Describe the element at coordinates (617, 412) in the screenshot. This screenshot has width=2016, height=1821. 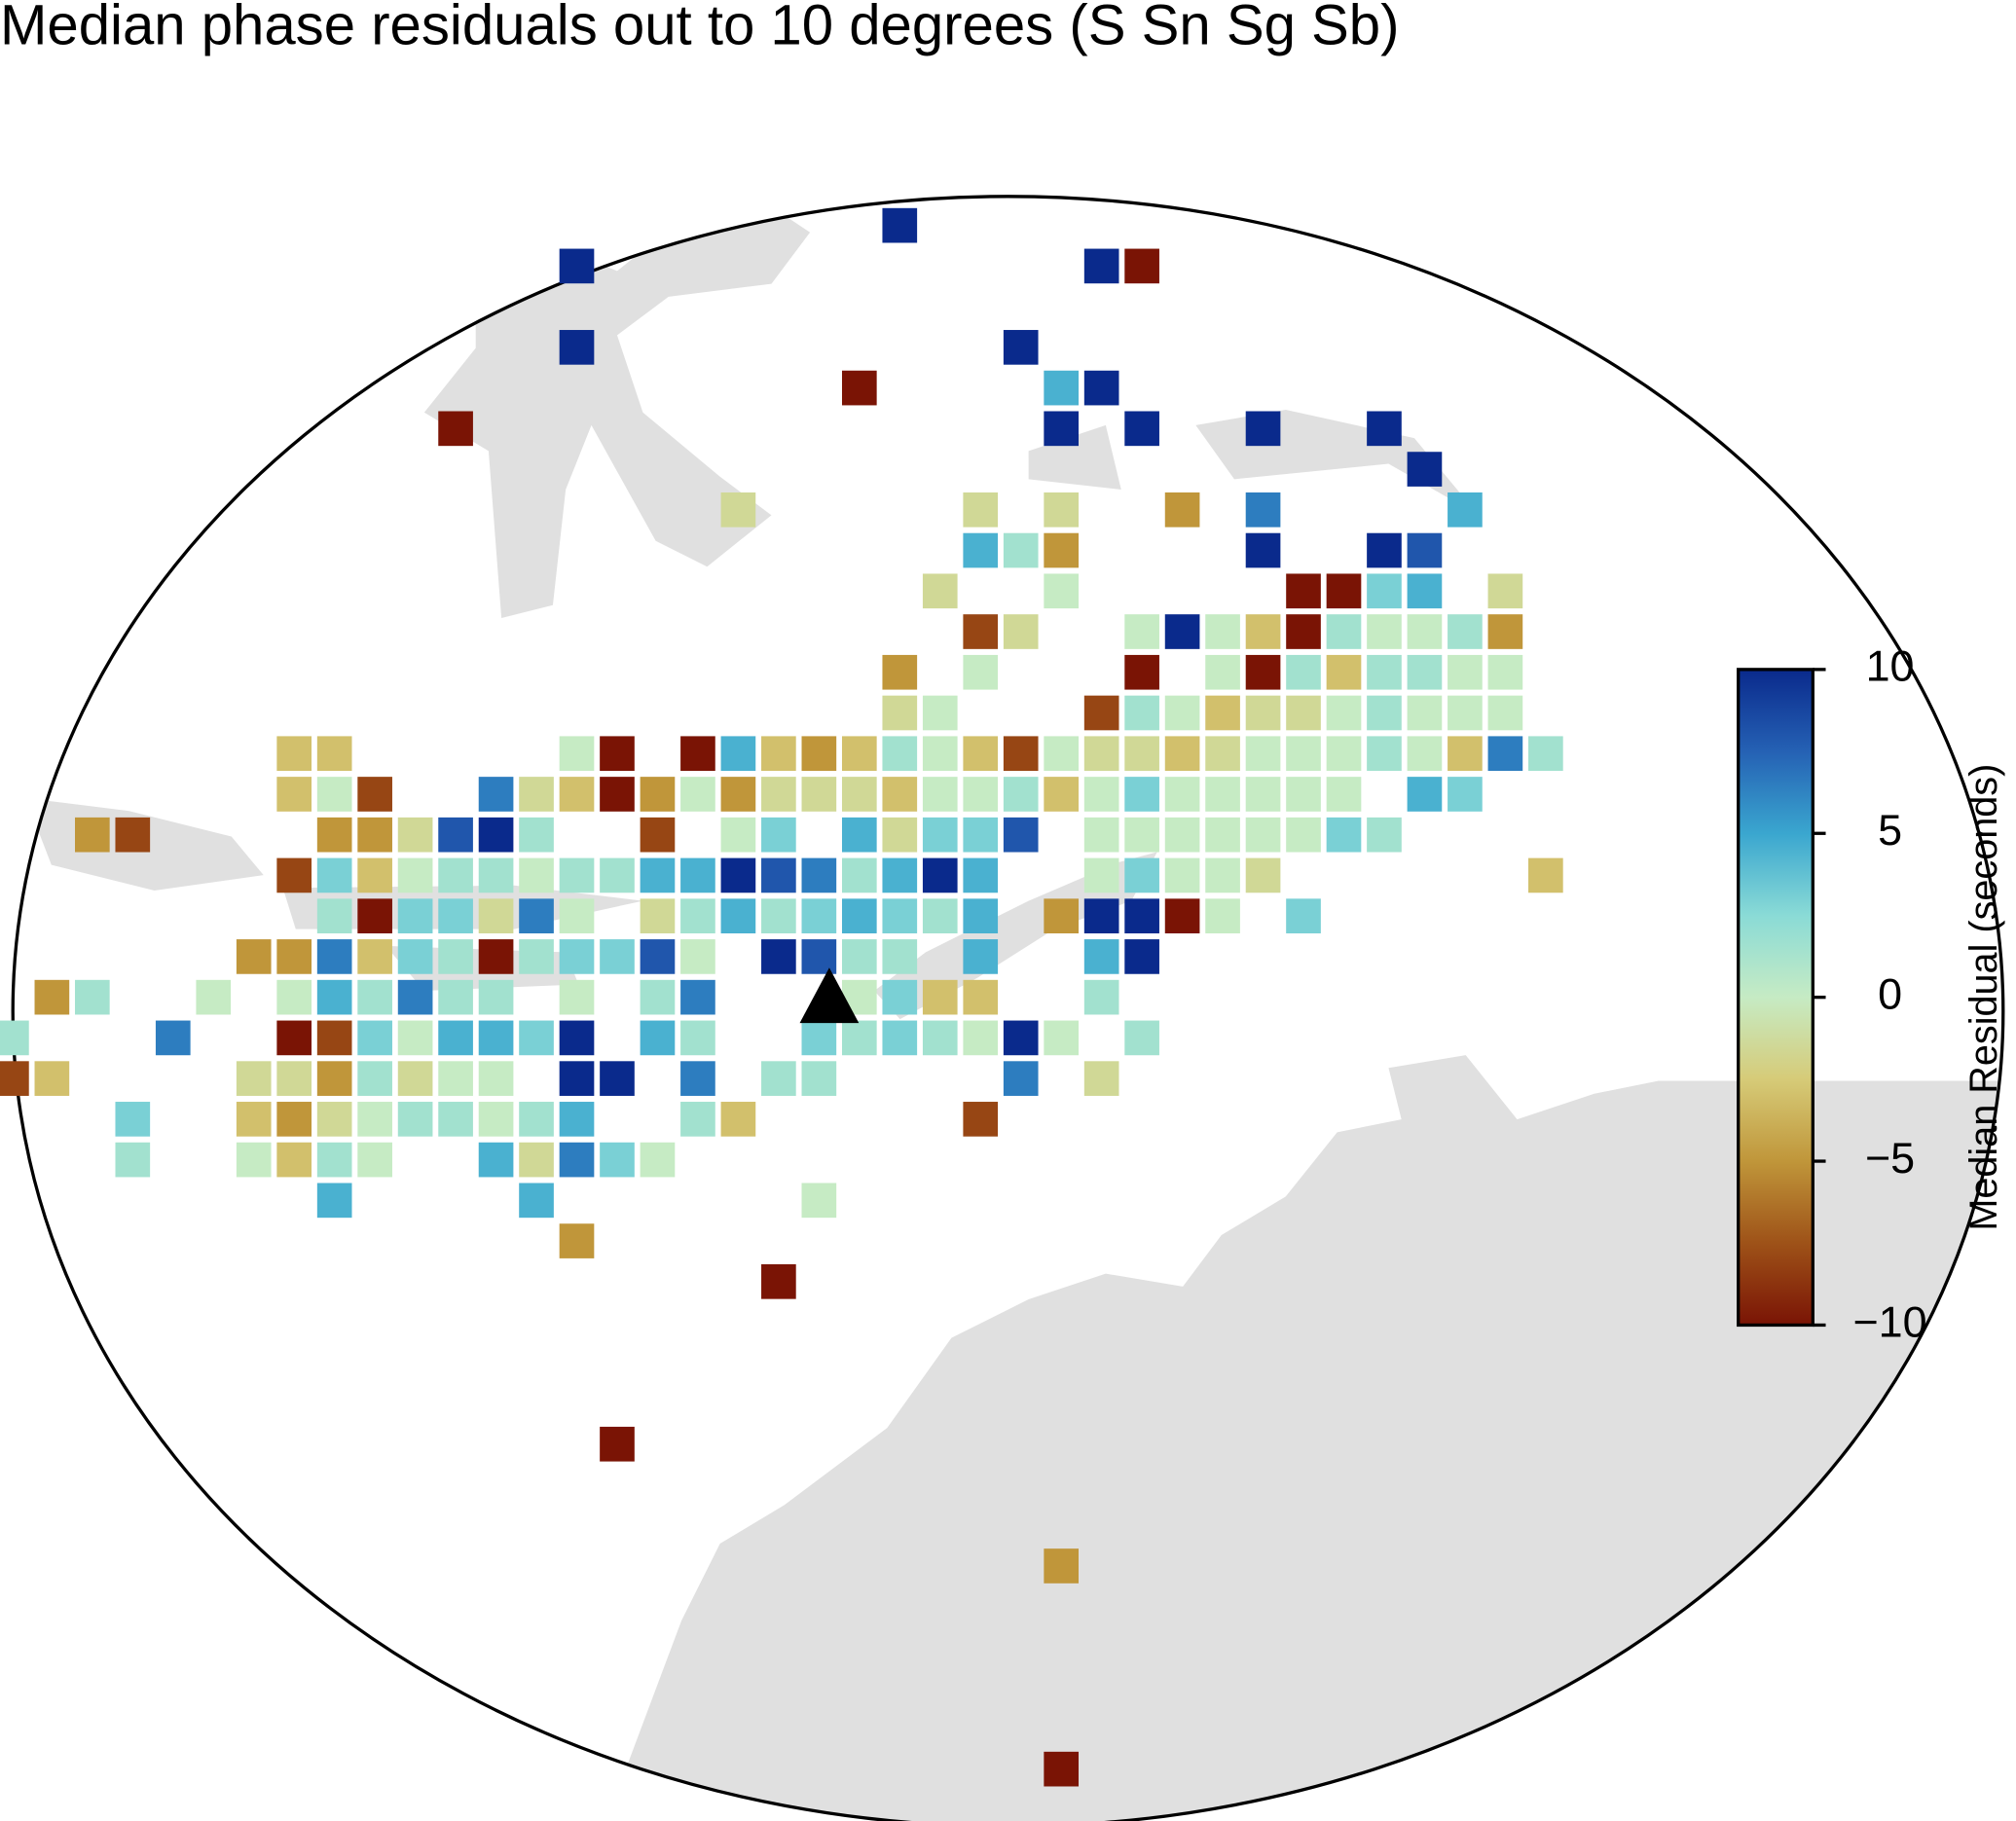
I see `land-sulawesi` at that location.